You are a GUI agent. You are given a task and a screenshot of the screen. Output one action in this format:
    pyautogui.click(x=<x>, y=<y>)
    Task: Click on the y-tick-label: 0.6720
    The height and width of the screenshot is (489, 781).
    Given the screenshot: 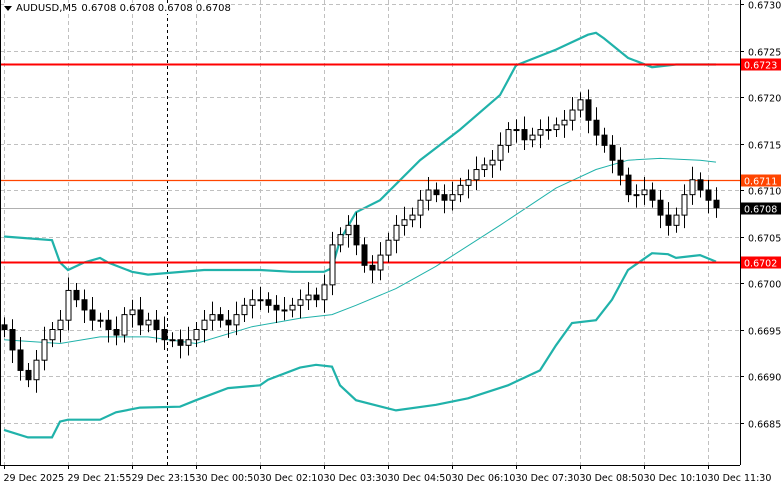 What is the action you would take?
    pyautogui.click(x=764, y=99)
    